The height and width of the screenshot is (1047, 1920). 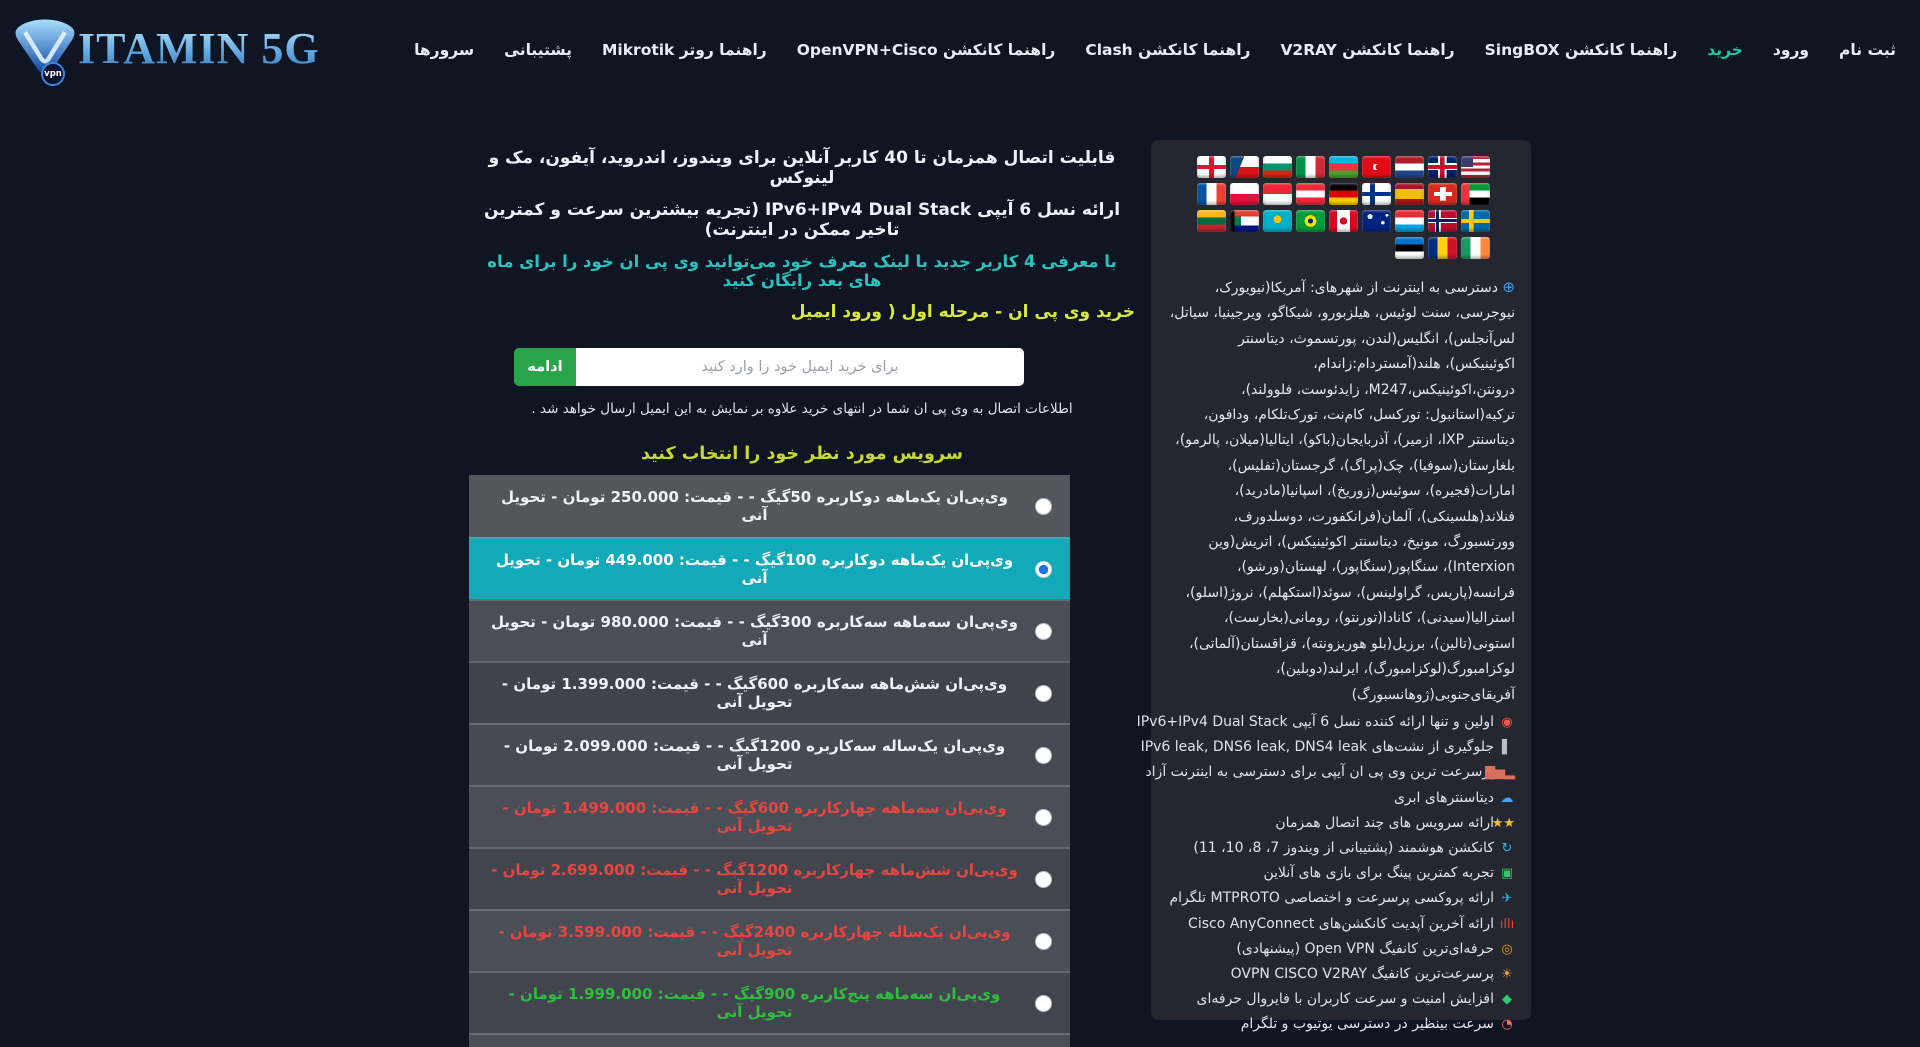 I want to click on feature-text: پرسرعت‌ترین کانفیگ OVPN CISCO V2RAY, so click(x=1362, y=973).